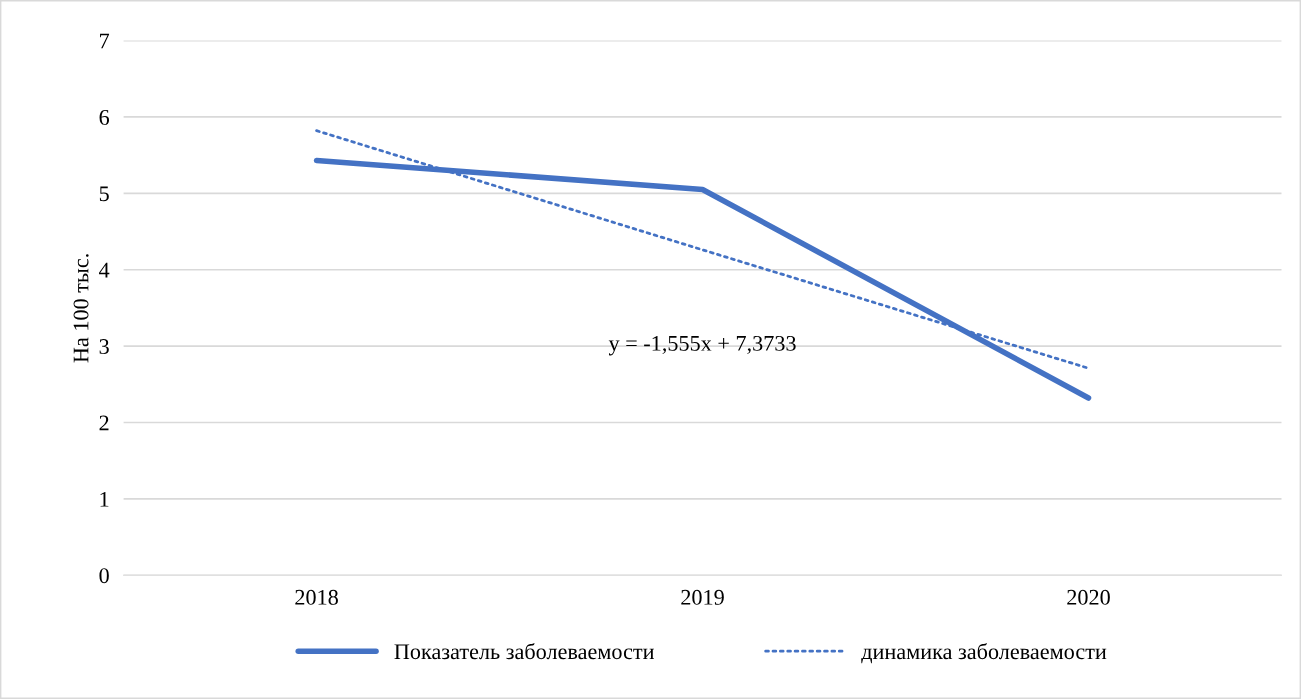 This screenshot has height=699, width=1301. Describe the element at coordinates (104, 194) in the screenshot. I see `y-tick-label: 5` at that location.